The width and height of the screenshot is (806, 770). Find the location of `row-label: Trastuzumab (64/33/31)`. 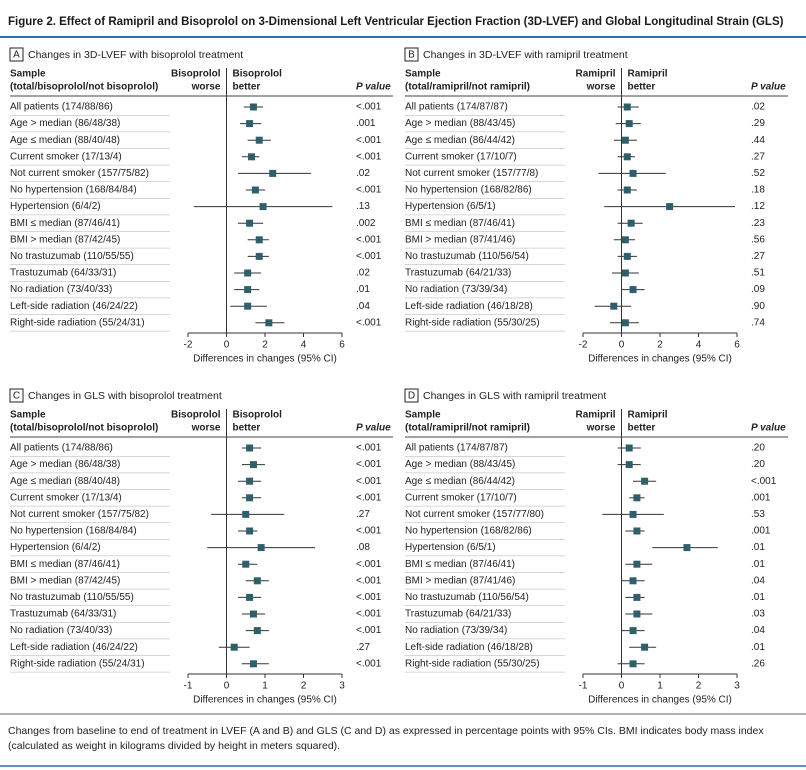

row-label: Trastuzumab (64/33/31) is located at coordinates (63, 614).